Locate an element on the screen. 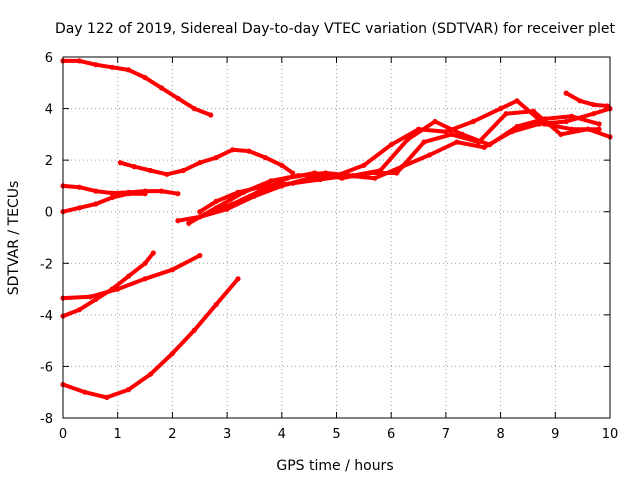 This screenshot has height=480, width=640. series-arc-top is located at coordinates (137, 87).